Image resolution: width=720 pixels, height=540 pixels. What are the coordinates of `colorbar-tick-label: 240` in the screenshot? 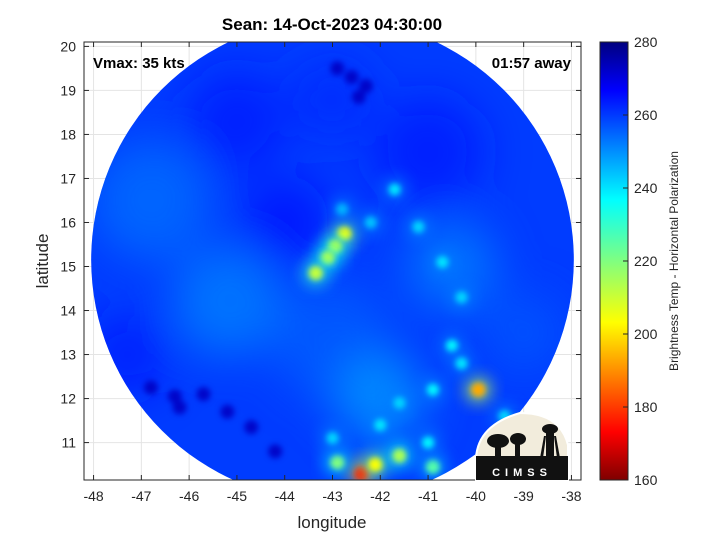 It's located at (646, 188).